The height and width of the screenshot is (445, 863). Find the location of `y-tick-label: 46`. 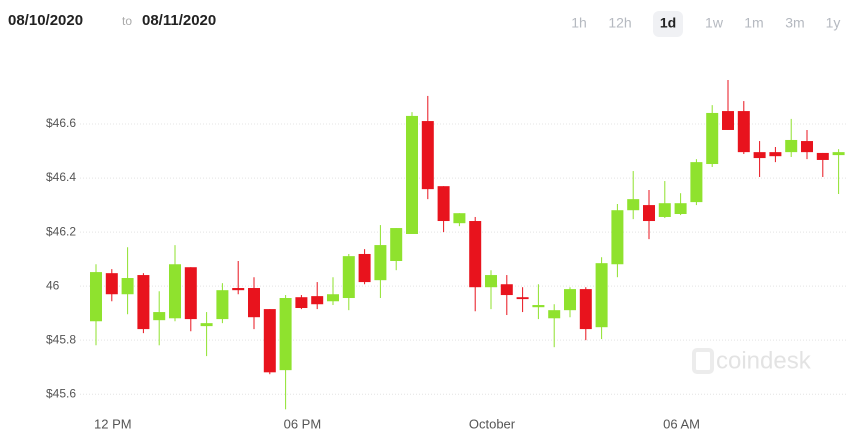

y-tick-label: 46 is located at coordinates (53, 285).